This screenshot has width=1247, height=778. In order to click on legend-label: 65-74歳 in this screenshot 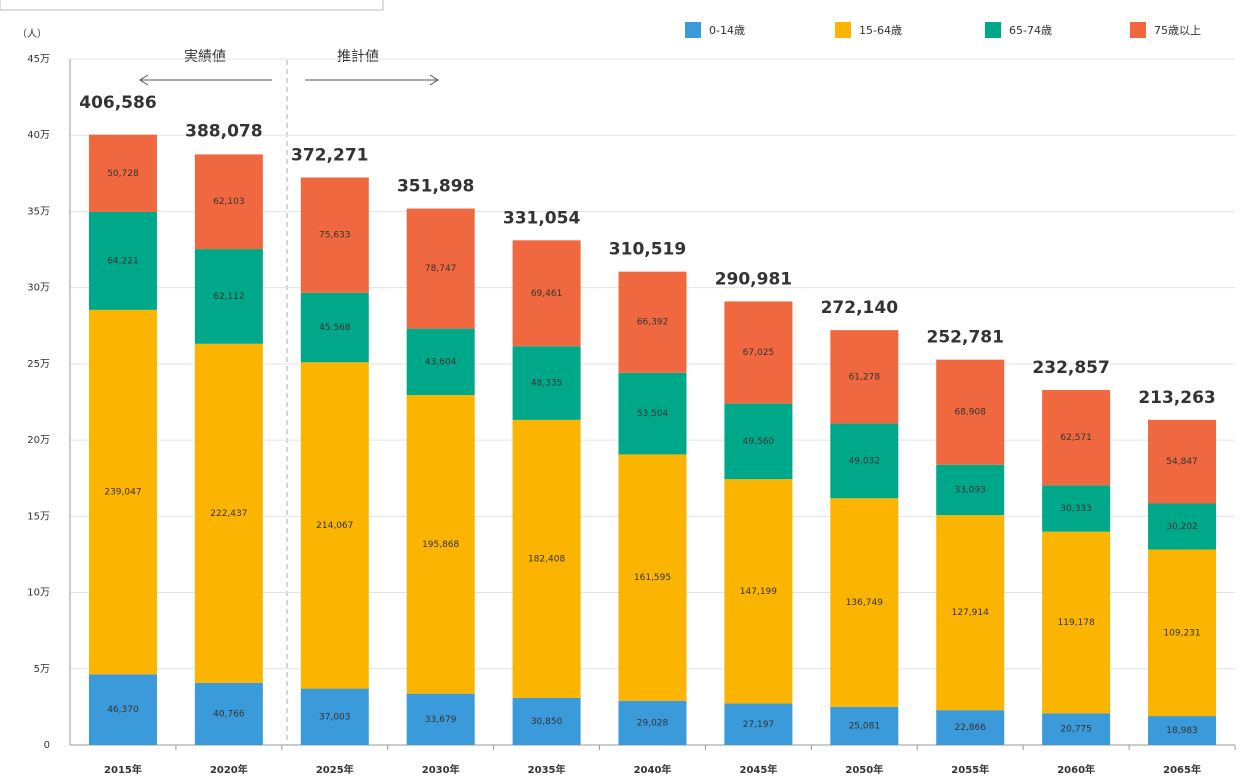, I will do `click(1030, 30)`.